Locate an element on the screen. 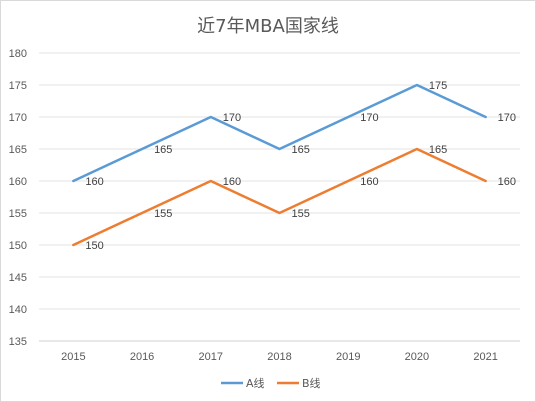 The width and height of the screenshot is (536, 402). y-tick-label: 145 is located at coordinates (18, 278).